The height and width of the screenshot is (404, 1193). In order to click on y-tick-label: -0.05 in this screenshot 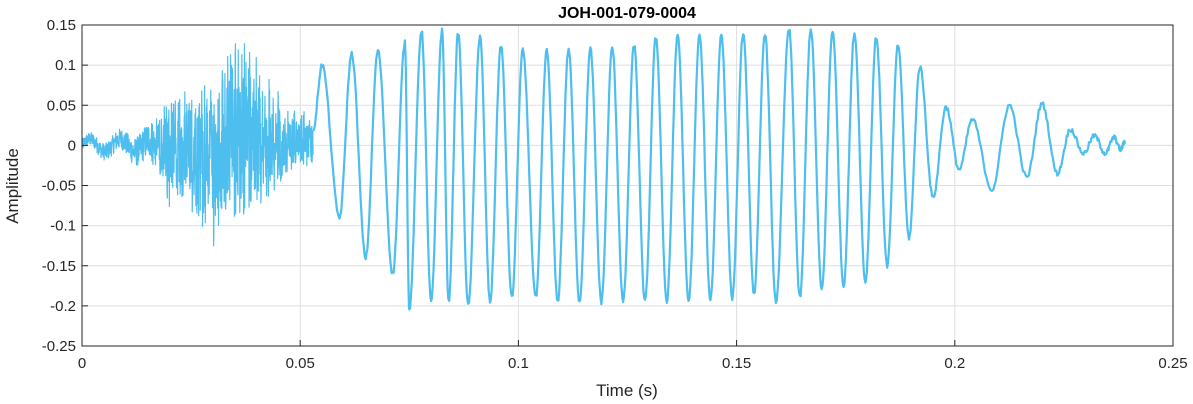, I will do `click(59, 186)`.